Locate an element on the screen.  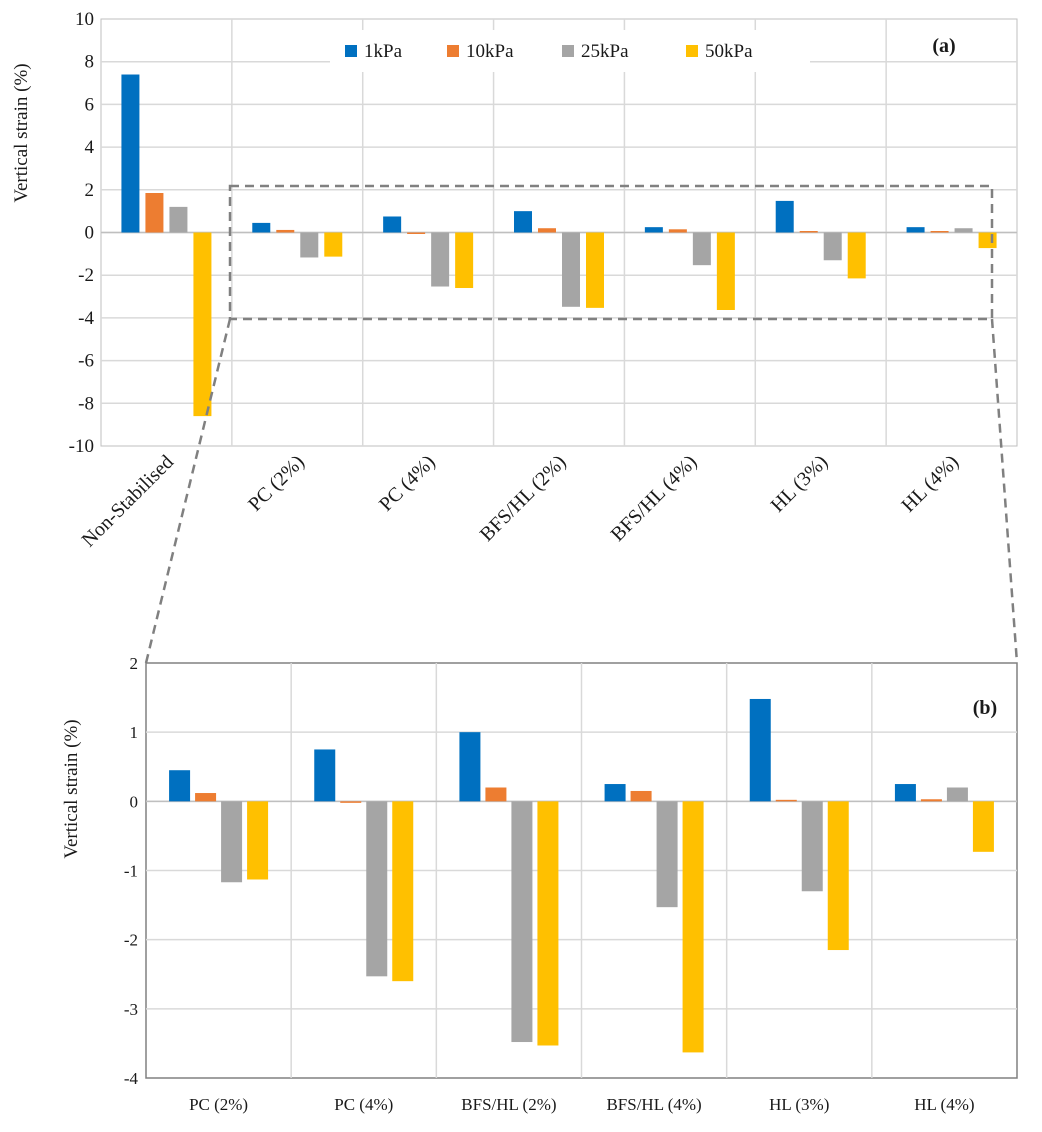
legend: 1kPa 10kPa 25kPa 50kPa is located at coordinates (570, 51).